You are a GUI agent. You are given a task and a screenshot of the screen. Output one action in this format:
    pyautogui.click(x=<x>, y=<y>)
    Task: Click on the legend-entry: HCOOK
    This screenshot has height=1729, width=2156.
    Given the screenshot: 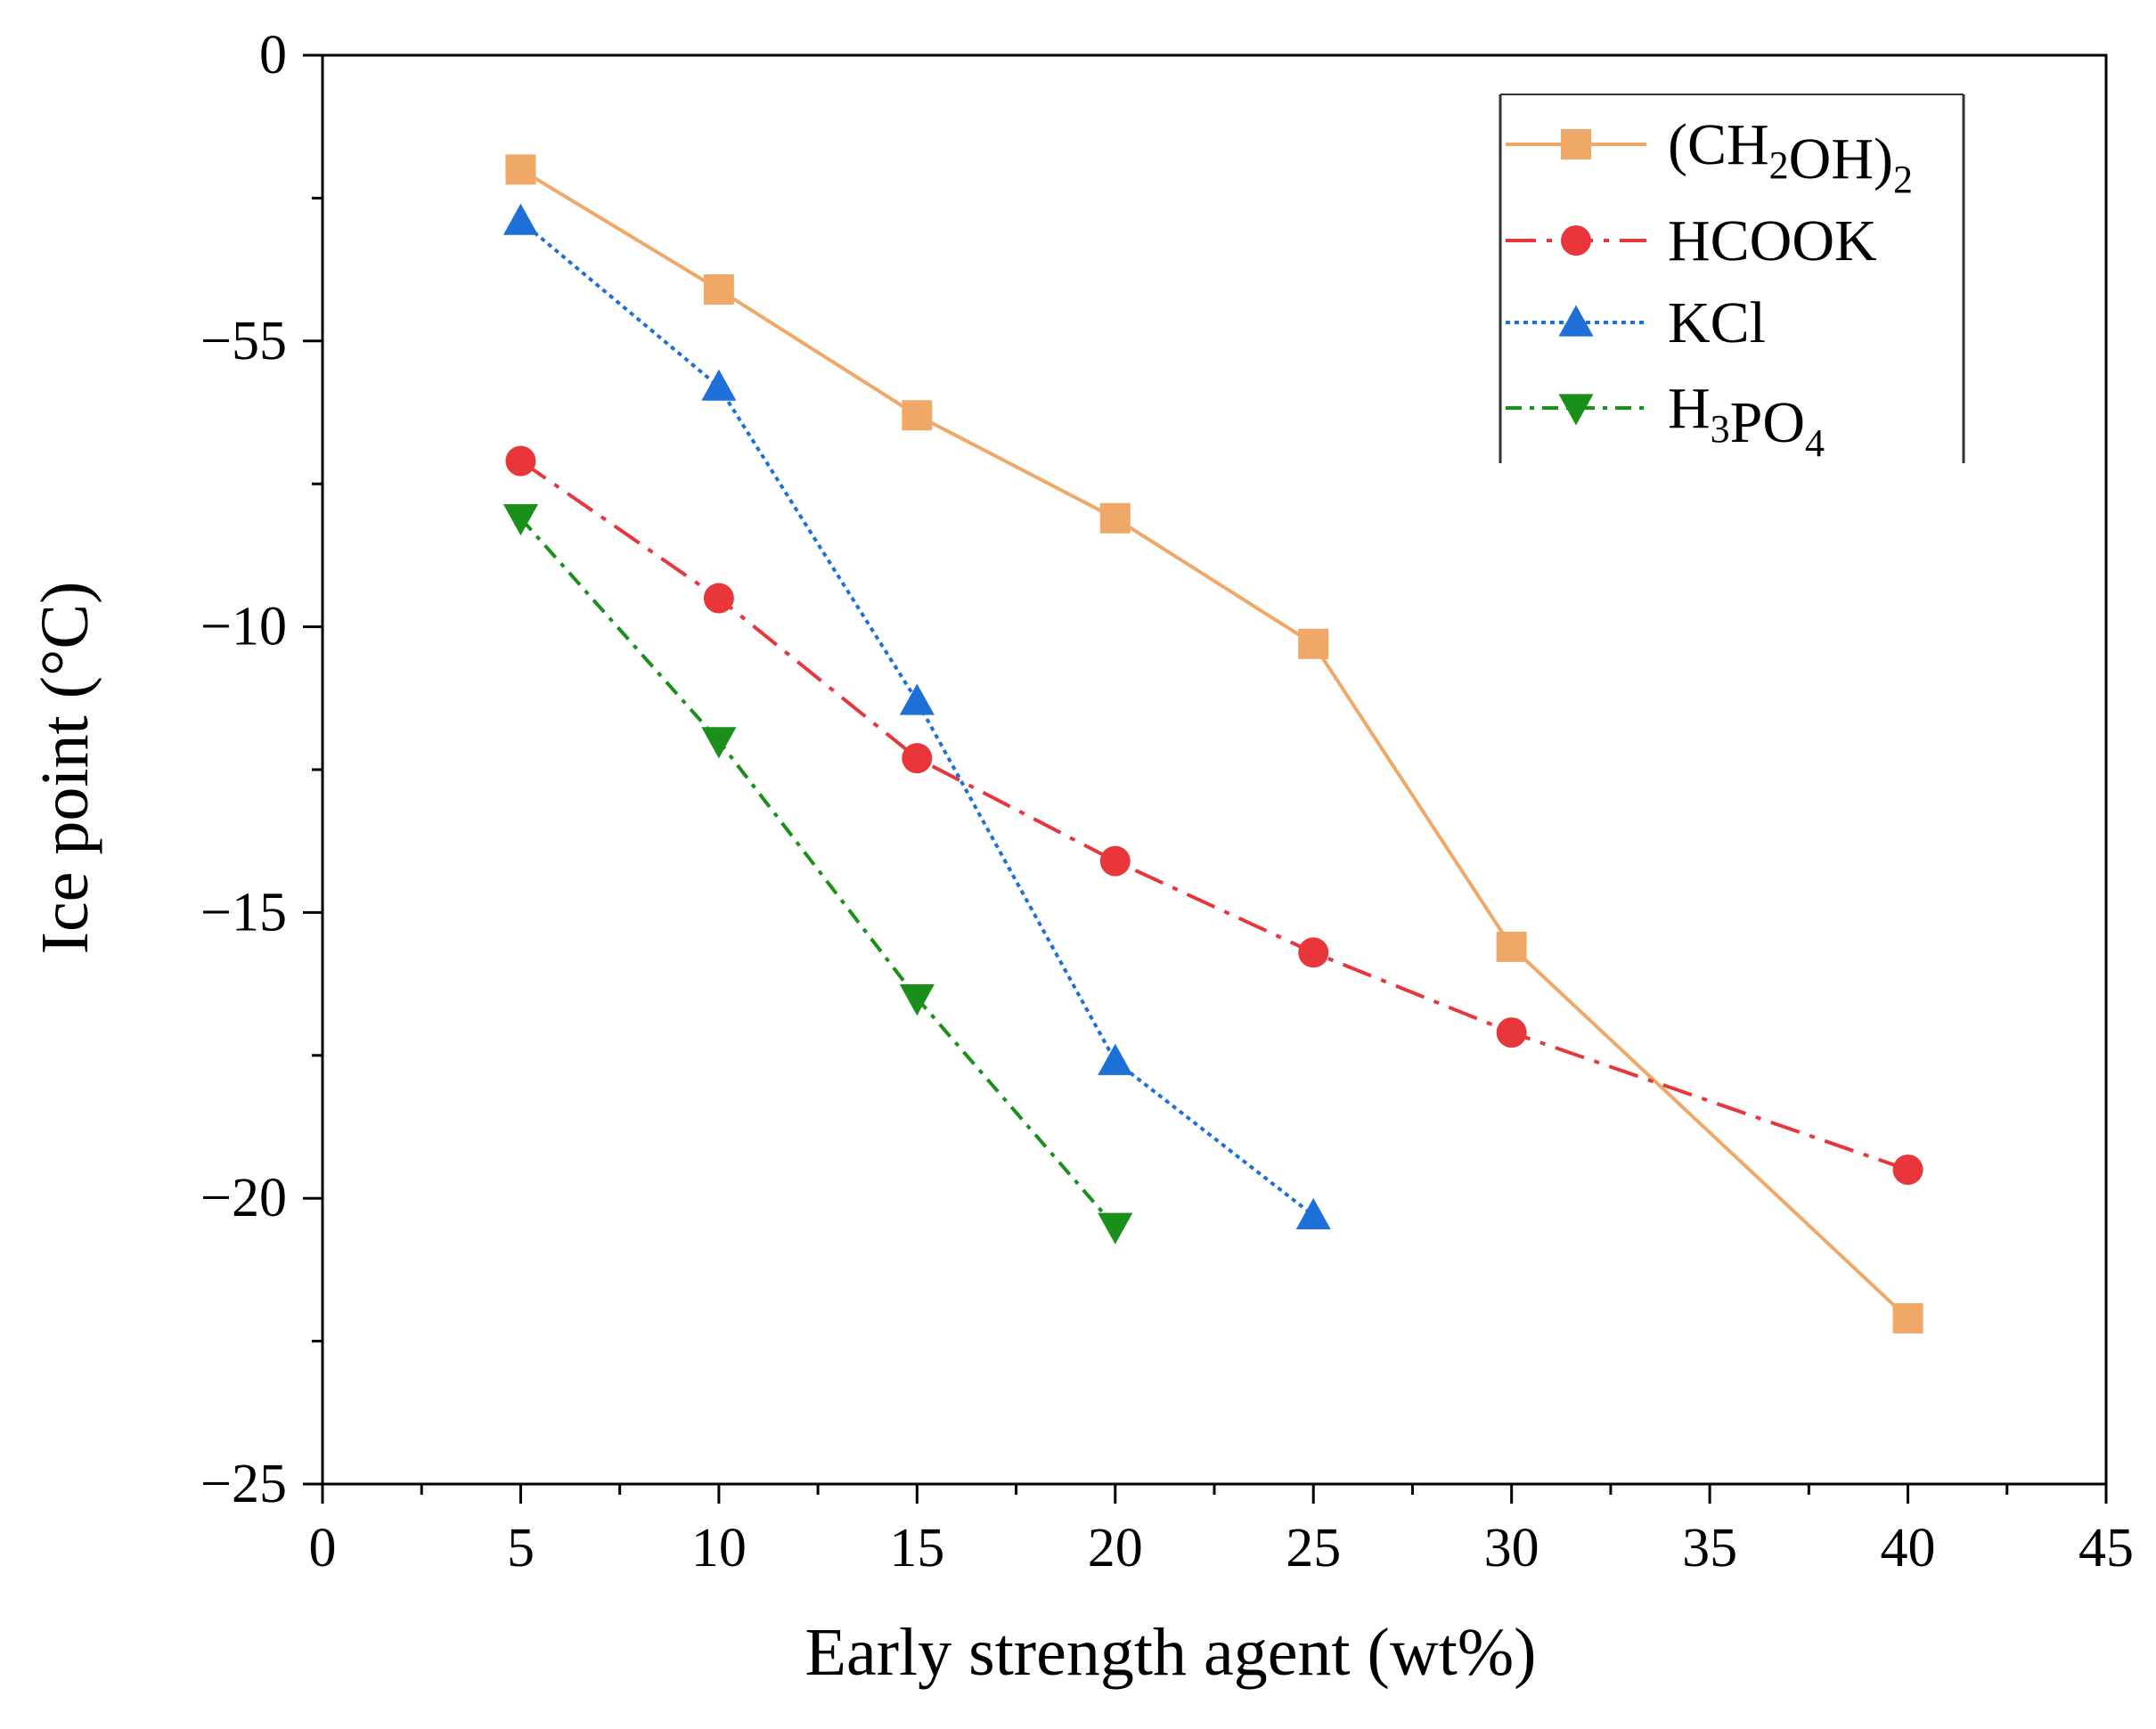 What is the action you would take?
    pyautogui.click(x=1691, y=240)
    